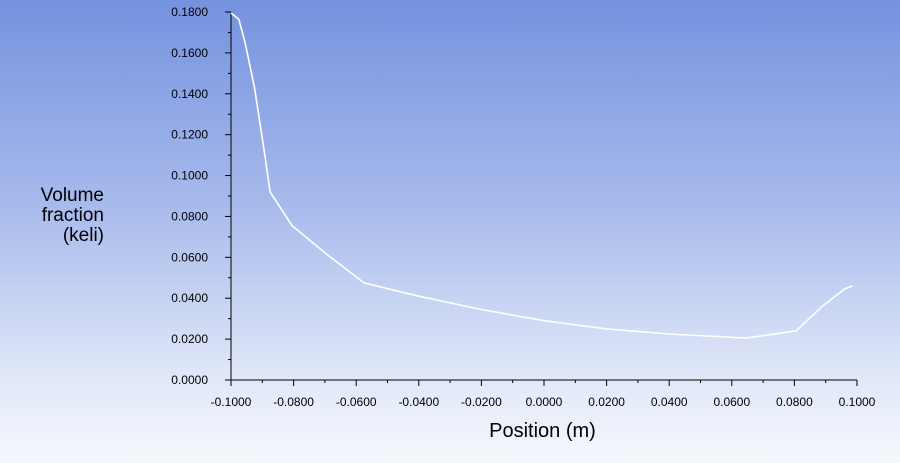  Describe the element at coordinates (669, 402) in the screenshot. I see `x-tick-label: 0.0400` at that location.